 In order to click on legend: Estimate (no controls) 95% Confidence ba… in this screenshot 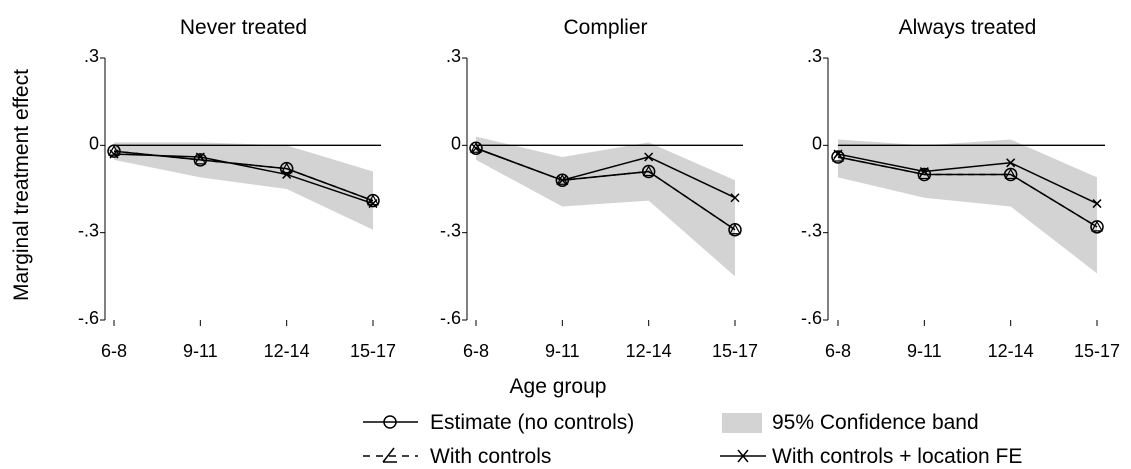, I will do `click(692, 439)`.